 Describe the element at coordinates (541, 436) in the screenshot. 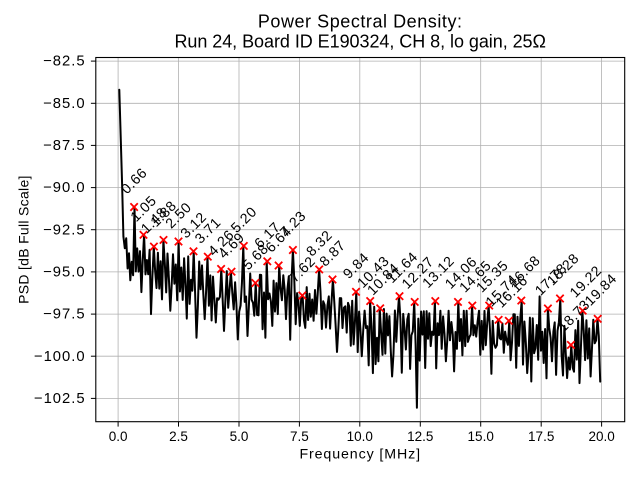

I see `svg-text: 17.5` at that location.